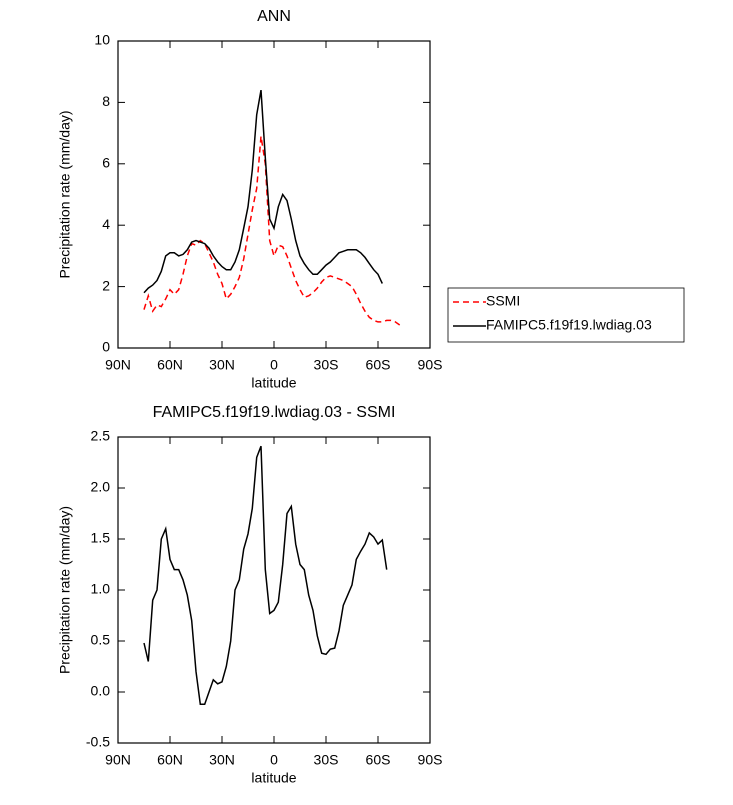  Describe the element at coordinates (503, 301) in the screenshot. I see `legend-label: SSMI` at that location.